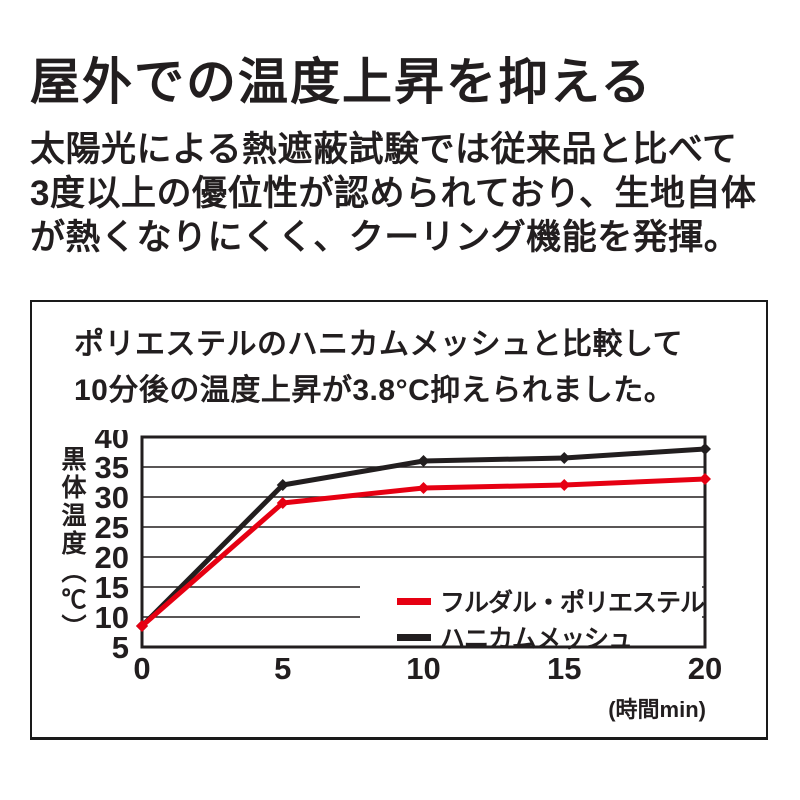  Describe the element at coordinates (384, 149) in the screenshot. I see `paragraph-line-1: 太陽光による熱遮蔽試験では従来品と比べて` at that location.